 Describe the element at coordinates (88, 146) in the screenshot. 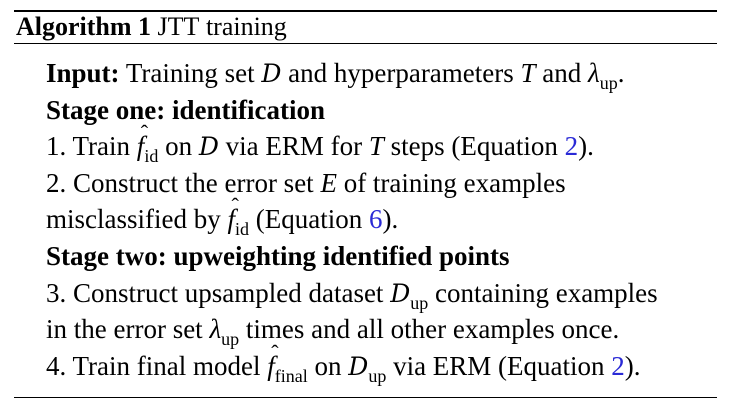

I see `step-text: 1. Train` at that location.